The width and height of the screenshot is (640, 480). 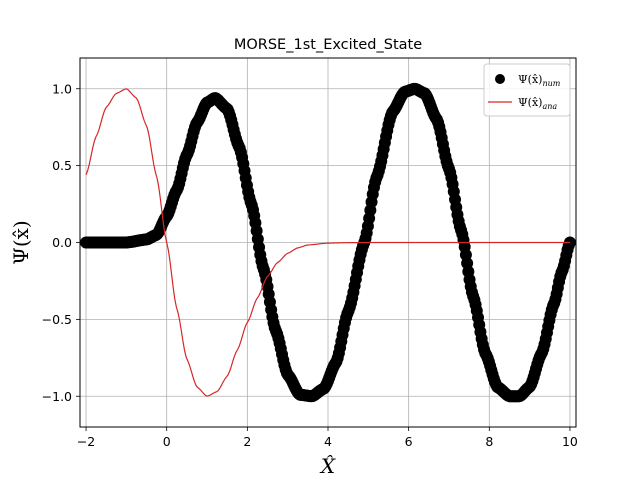 I want to click on x-tick-label: 10, so click(x=570, y=441).